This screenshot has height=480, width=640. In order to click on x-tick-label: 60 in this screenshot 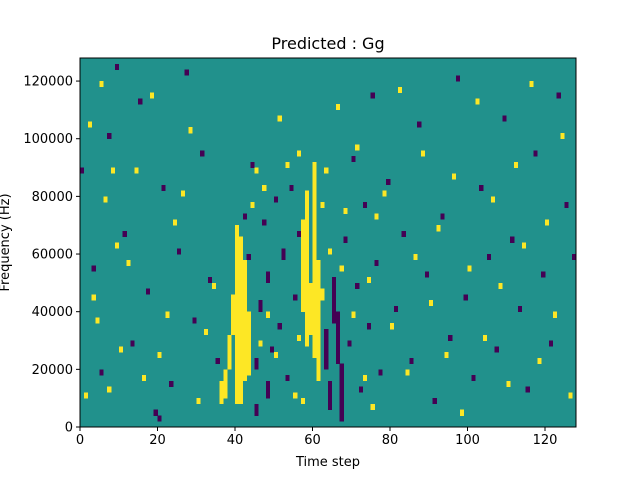, I will do `click(312, 440)`.